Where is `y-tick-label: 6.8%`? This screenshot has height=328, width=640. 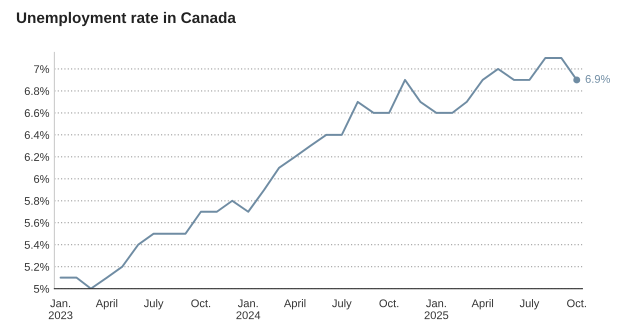
y-tick-label: 6.8% is located at coordinates (37, 91).